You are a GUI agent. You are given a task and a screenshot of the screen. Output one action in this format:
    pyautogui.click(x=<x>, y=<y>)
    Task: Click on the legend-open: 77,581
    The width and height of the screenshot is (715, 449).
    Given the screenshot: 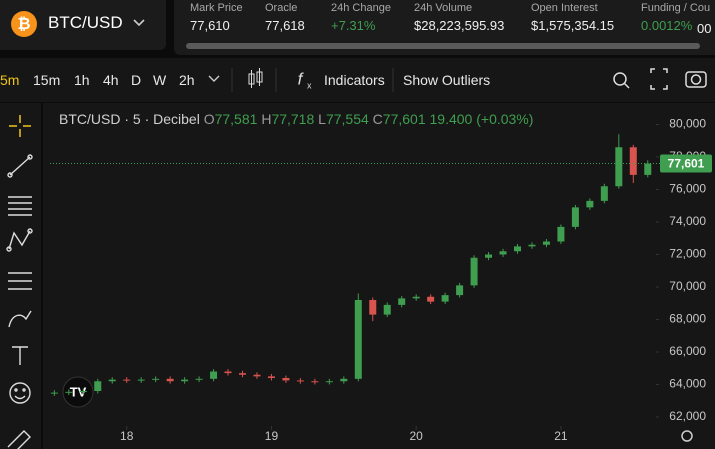 What is the action you would take?
    pyautogui.click(x=236, y=119)
    